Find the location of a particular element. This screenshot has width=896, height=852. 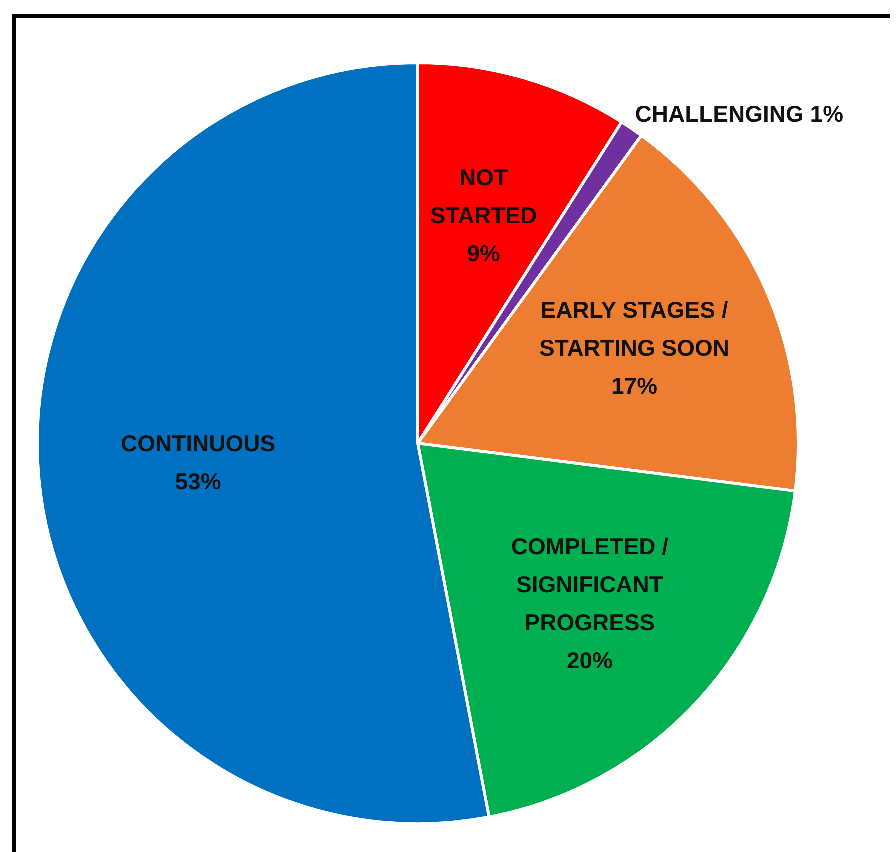

data-label: 17% is located at coordinates (634, 386).